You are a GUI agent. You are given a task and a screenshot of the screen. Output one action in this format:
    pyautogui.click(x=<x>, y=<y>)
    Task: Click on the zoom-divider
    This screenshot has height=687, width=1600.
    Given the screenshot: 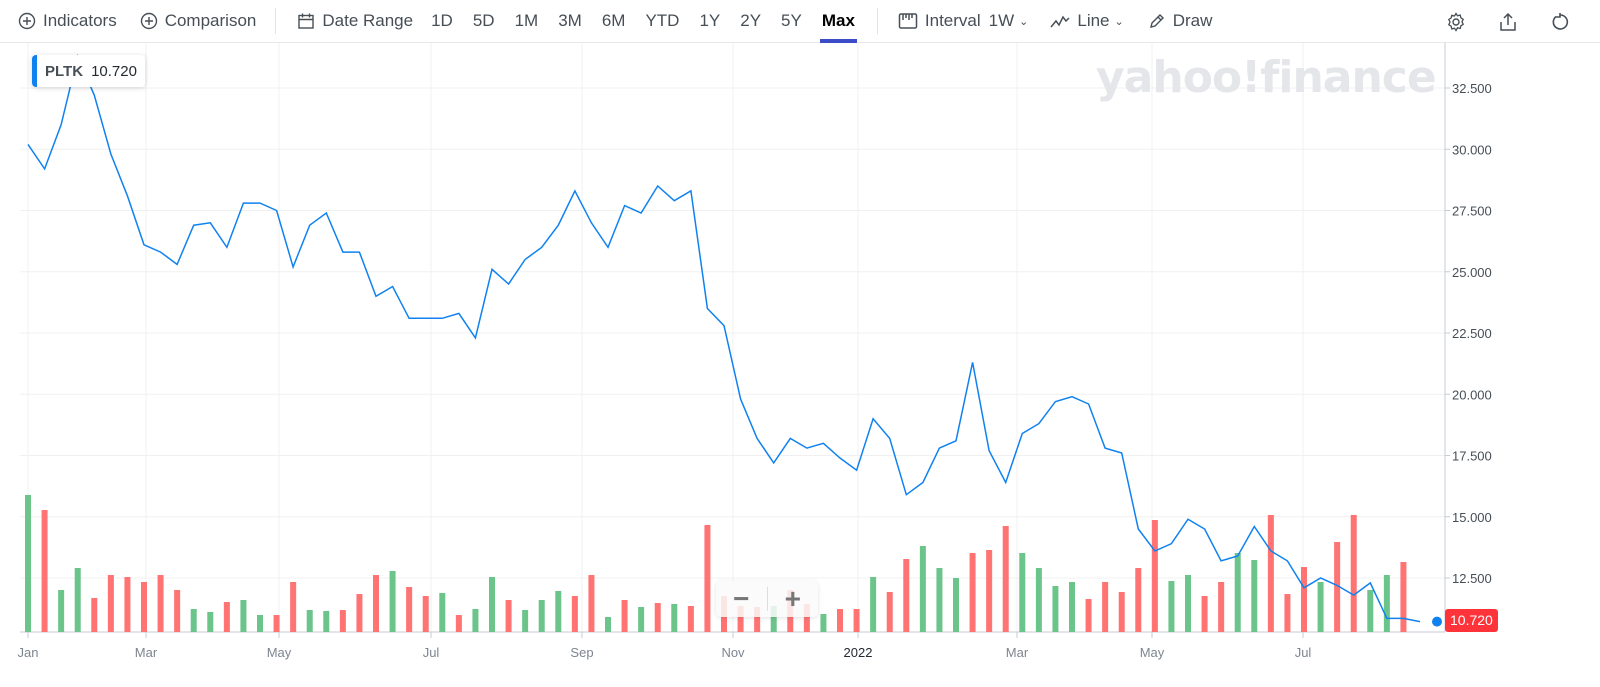 What is the action you would take?
    pyautogui.click(x=767, y=599)
    